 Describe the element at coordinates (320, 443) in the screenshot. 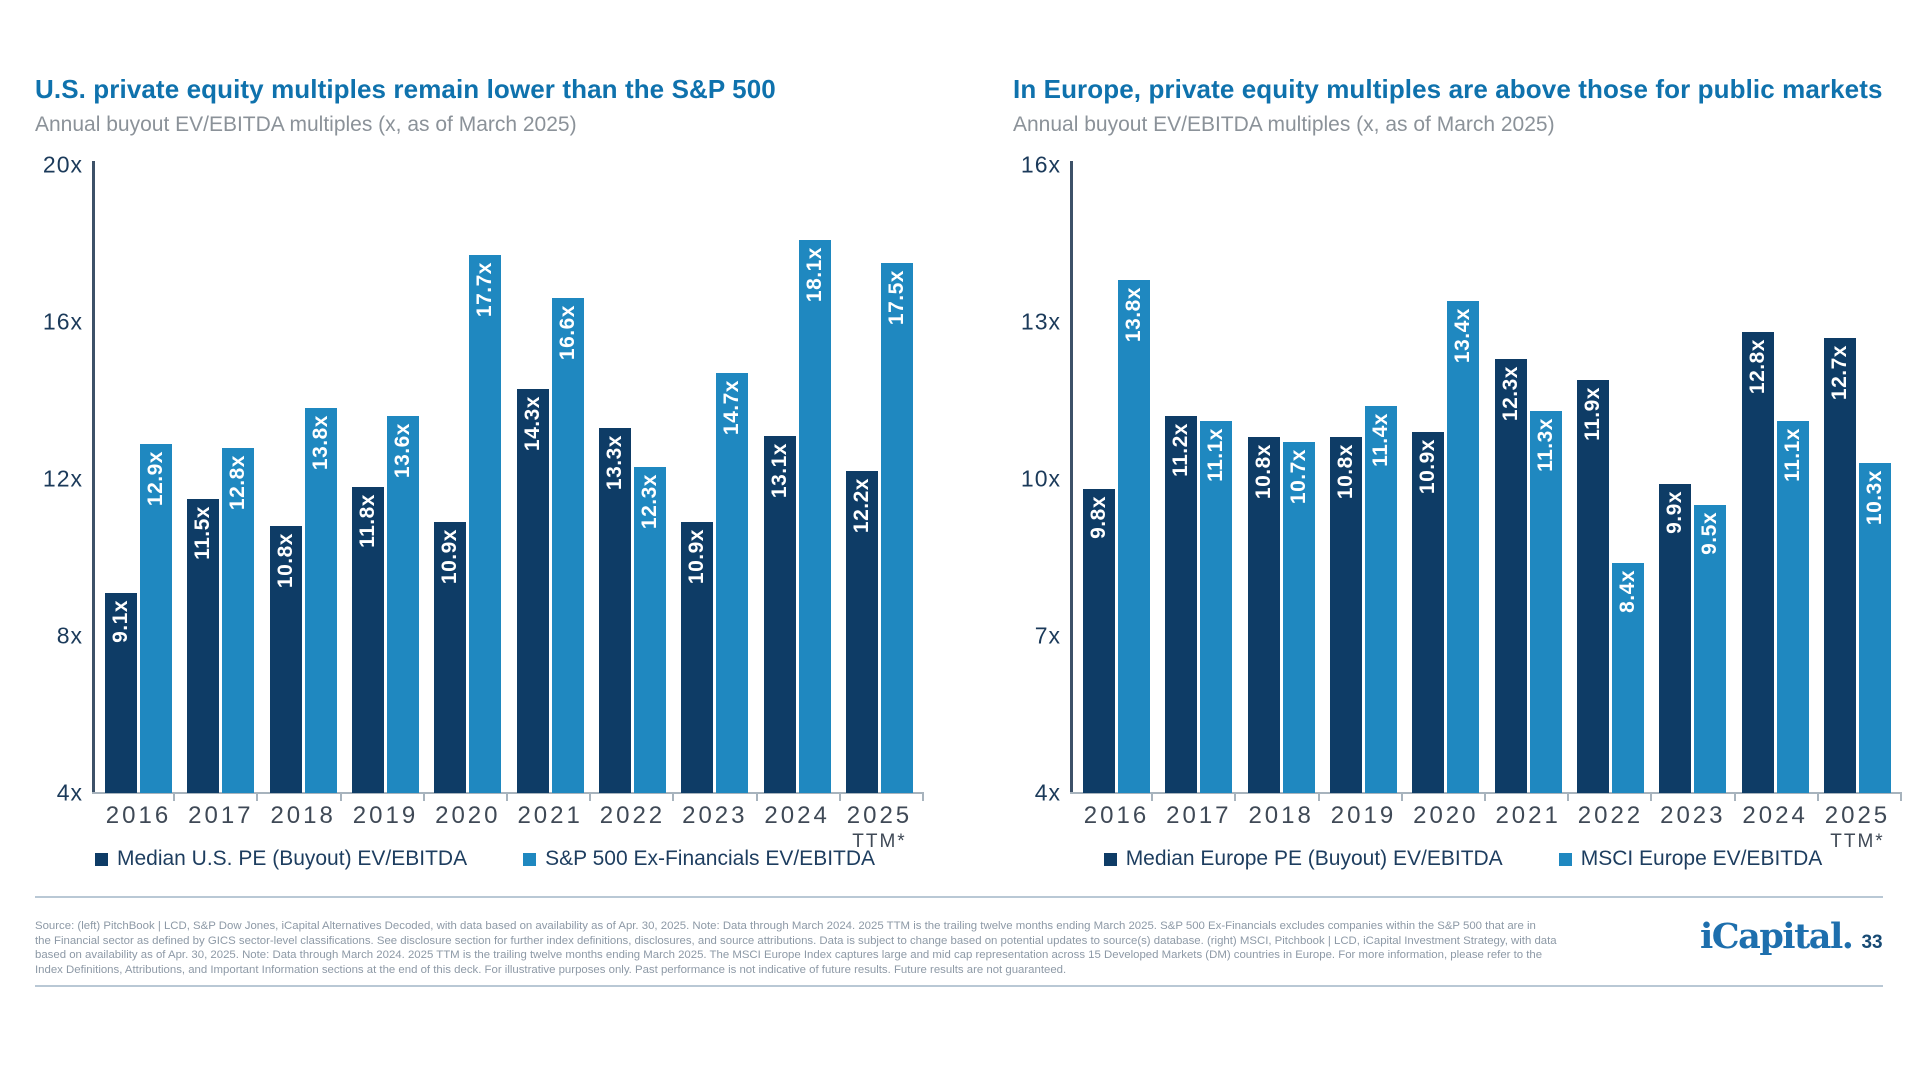

I see `bar-value-label: 13.8x` at that location.